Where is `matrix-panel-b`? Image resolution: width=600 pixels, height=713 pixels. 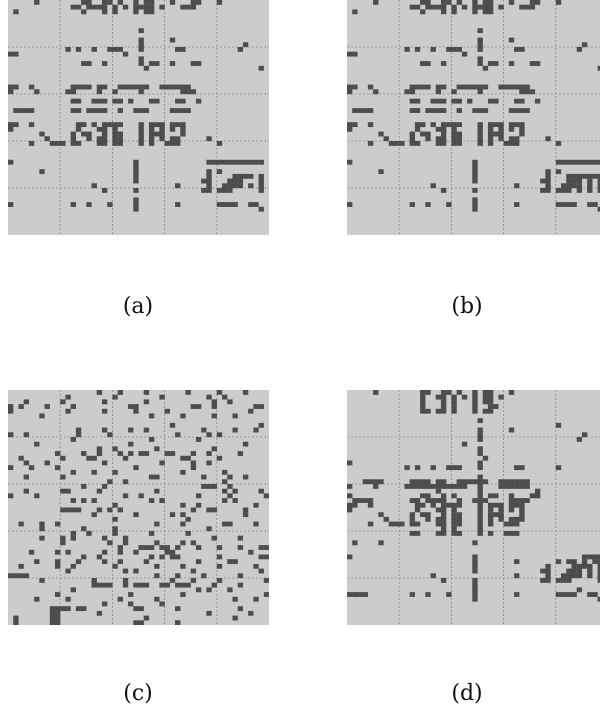 matrix-panel-b is located at coordinates (473, 117).